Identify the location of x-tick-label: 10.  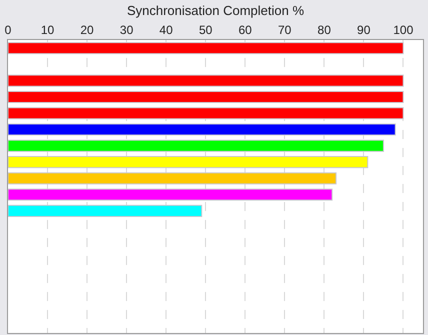
(47, 30).